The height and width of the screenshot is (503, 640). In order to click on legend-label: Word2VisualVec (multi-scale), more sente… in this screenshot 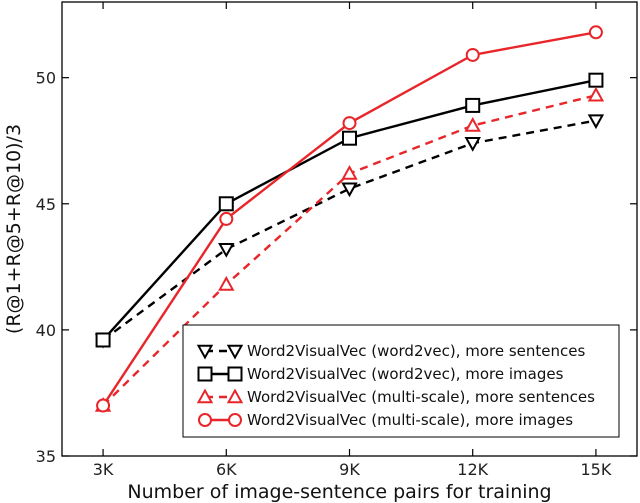, I will do `click(421, 397)`.